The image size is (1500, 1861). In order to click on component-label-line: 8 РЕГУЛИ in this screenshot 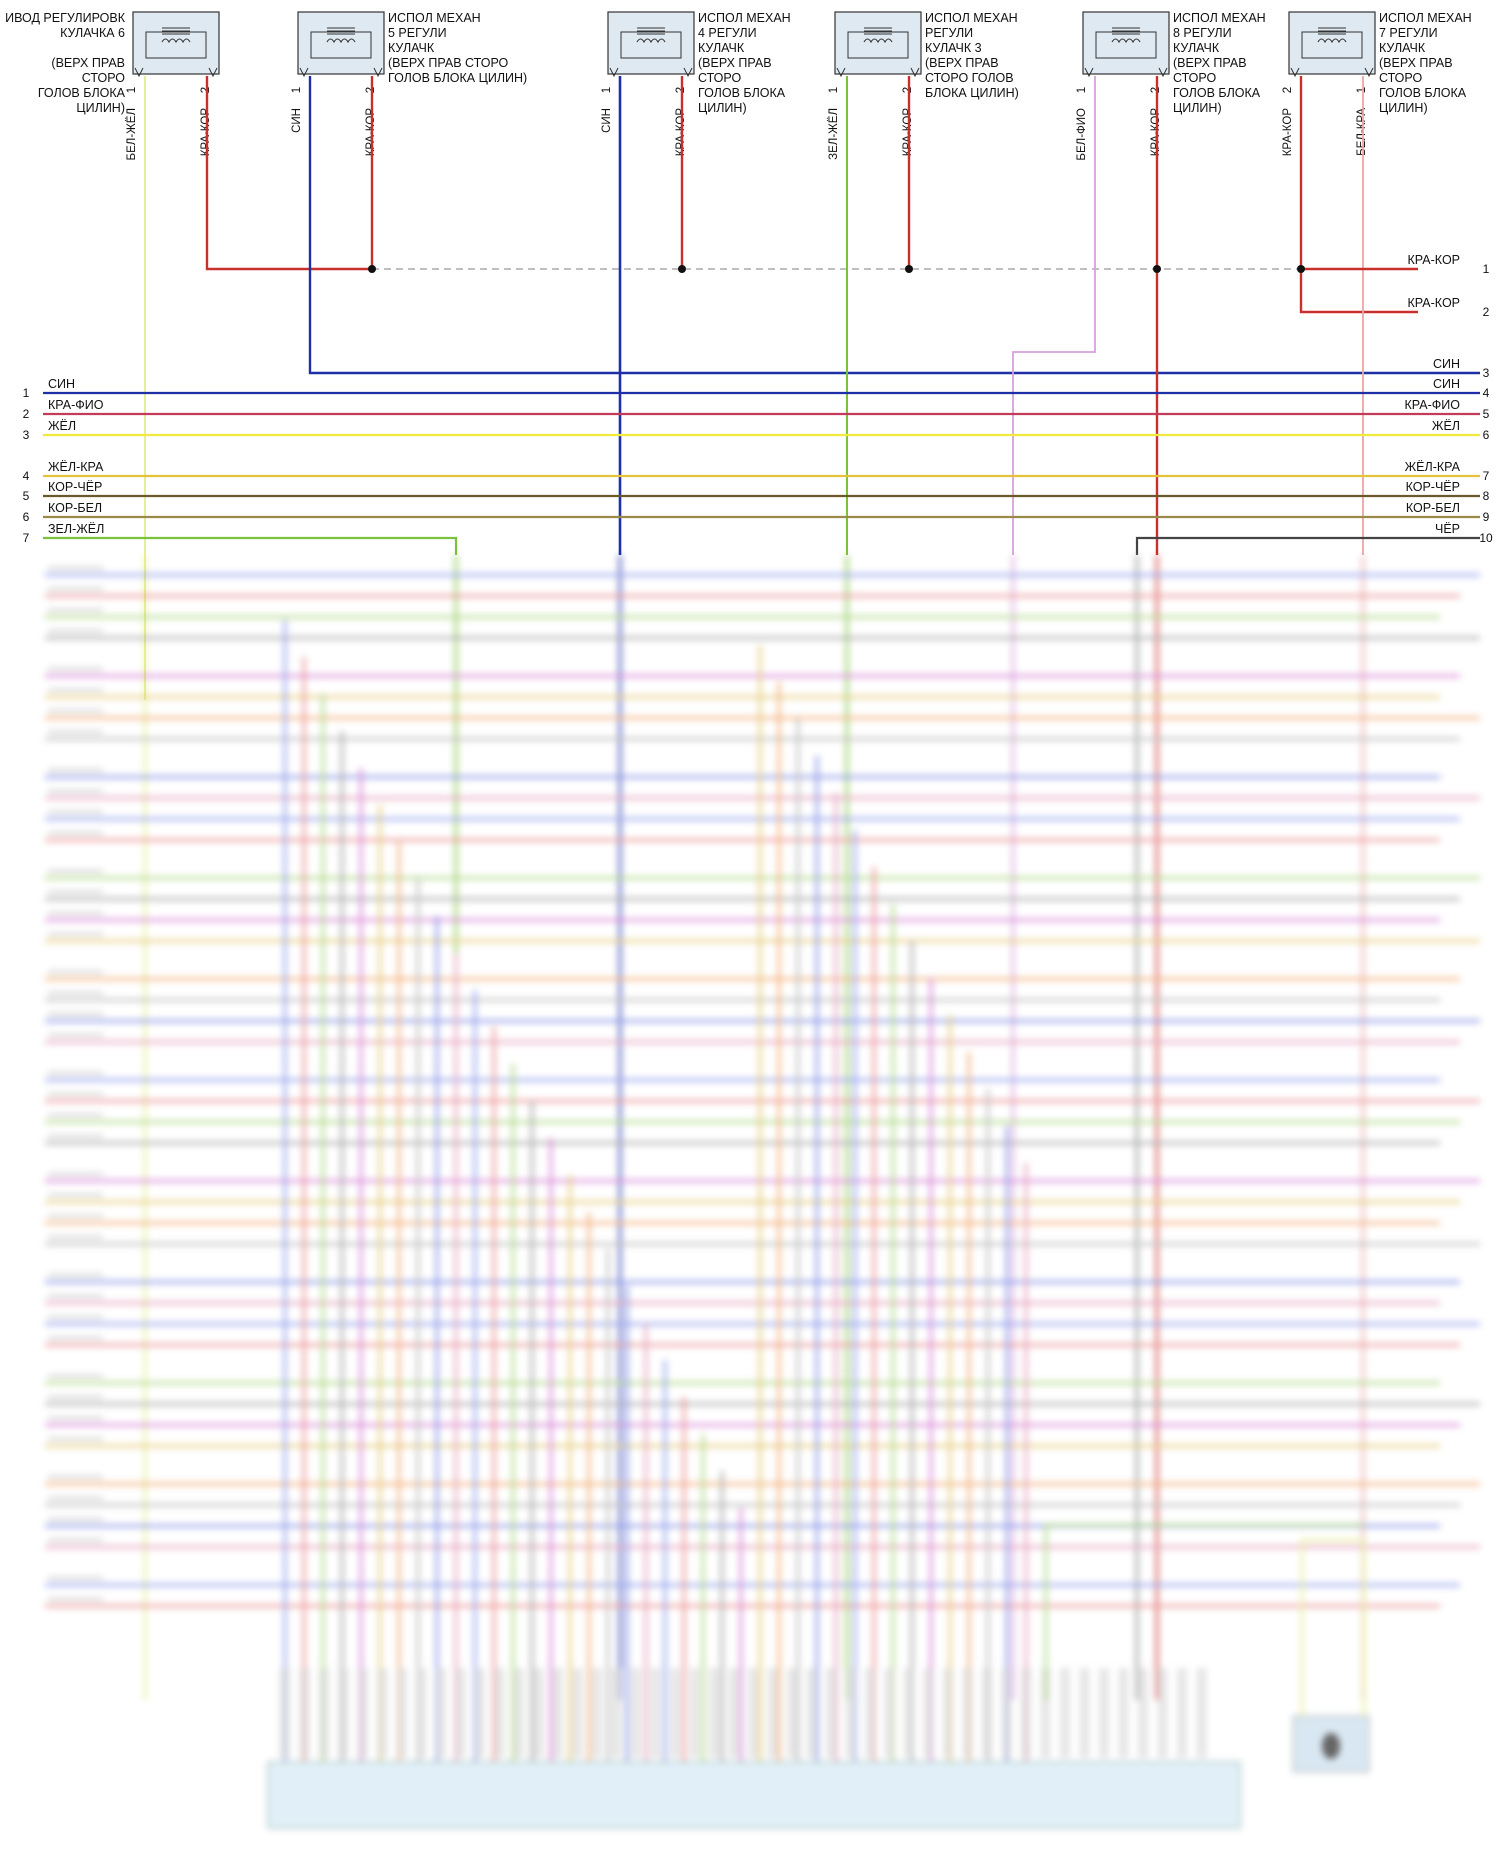, I will do `click(1202, 33)`.